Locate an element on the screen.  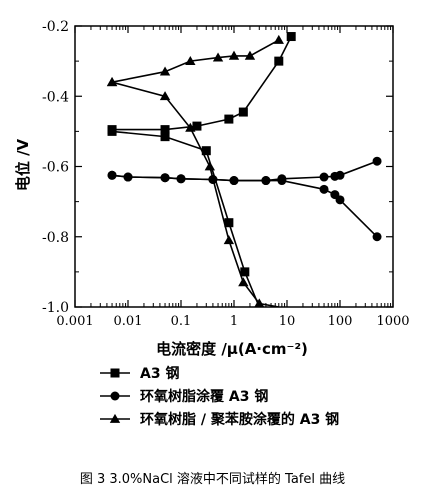
x-tick-label: 0.1 is located at coordinates (181, 321).